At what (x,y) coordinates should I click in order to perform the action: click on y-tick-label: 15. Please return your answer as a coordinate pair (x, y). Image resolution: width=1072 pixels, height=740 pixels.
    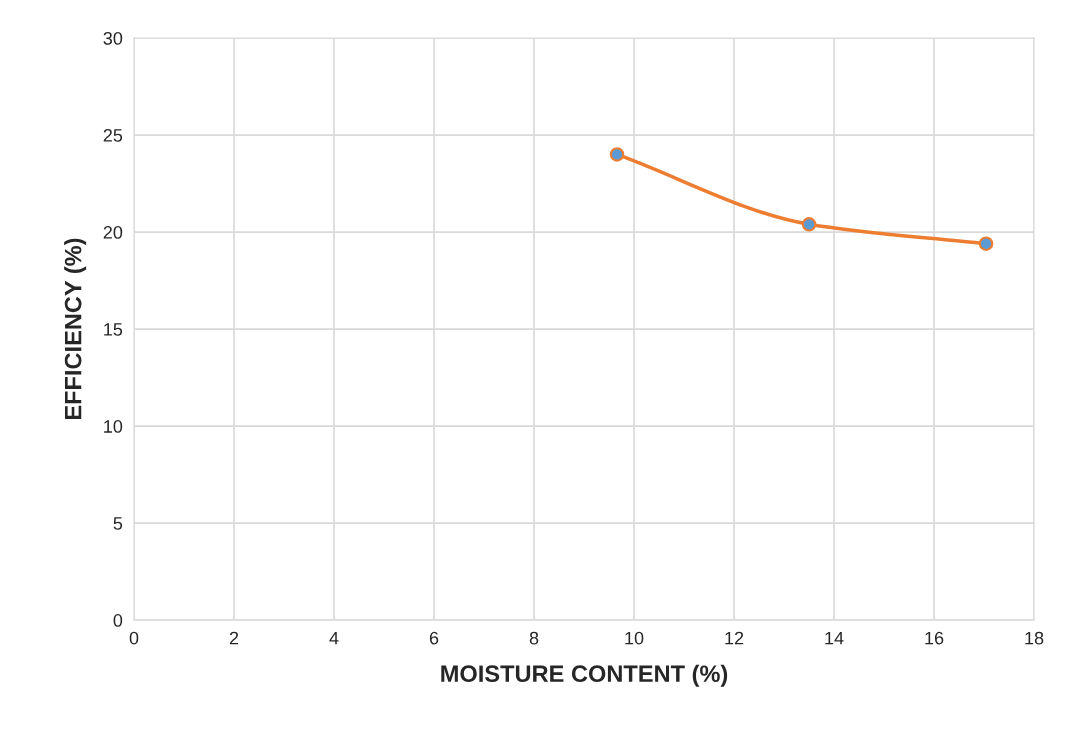
    Looking at the image, I should click on (113, 329).